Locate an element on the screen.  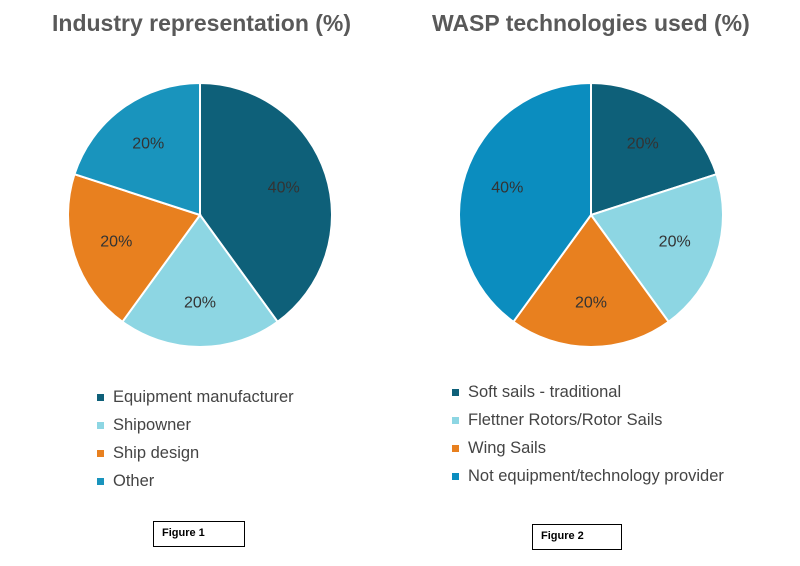
wasp-slice-label-2: 20% is located at coordinates (591, 303).